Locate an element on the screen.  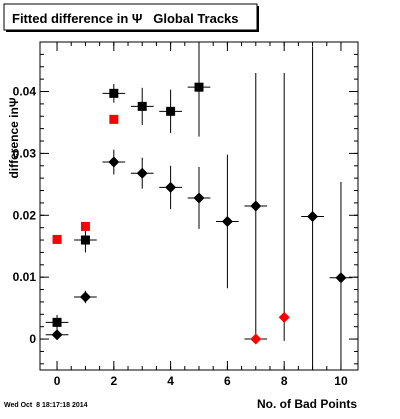
x-tick-label: 10 is located at coordinates (341, 381).